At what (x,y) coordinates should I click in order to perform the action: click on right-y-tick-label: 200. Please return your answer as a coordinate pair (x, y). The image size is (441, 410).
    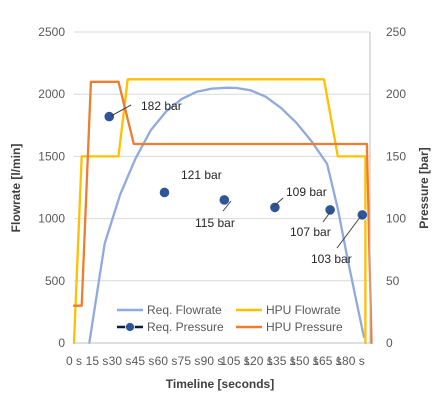
    Looking at the image, I should click on (396, 94).